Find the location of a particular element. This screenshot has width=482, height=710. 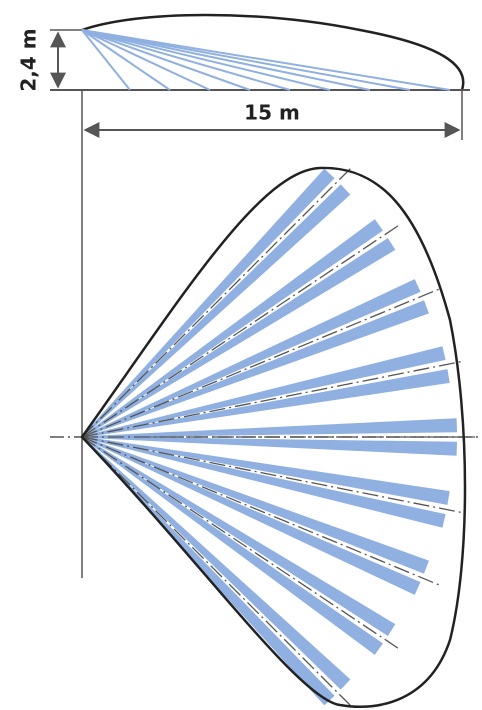

range-label: 15 m is located at coordinates (272, 113).